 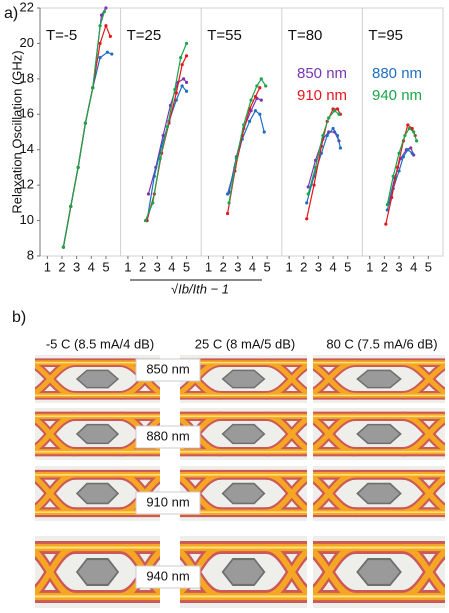 I want to click on column-header: 25 C (8 mA/5 dB), so click(x=245, y=343).